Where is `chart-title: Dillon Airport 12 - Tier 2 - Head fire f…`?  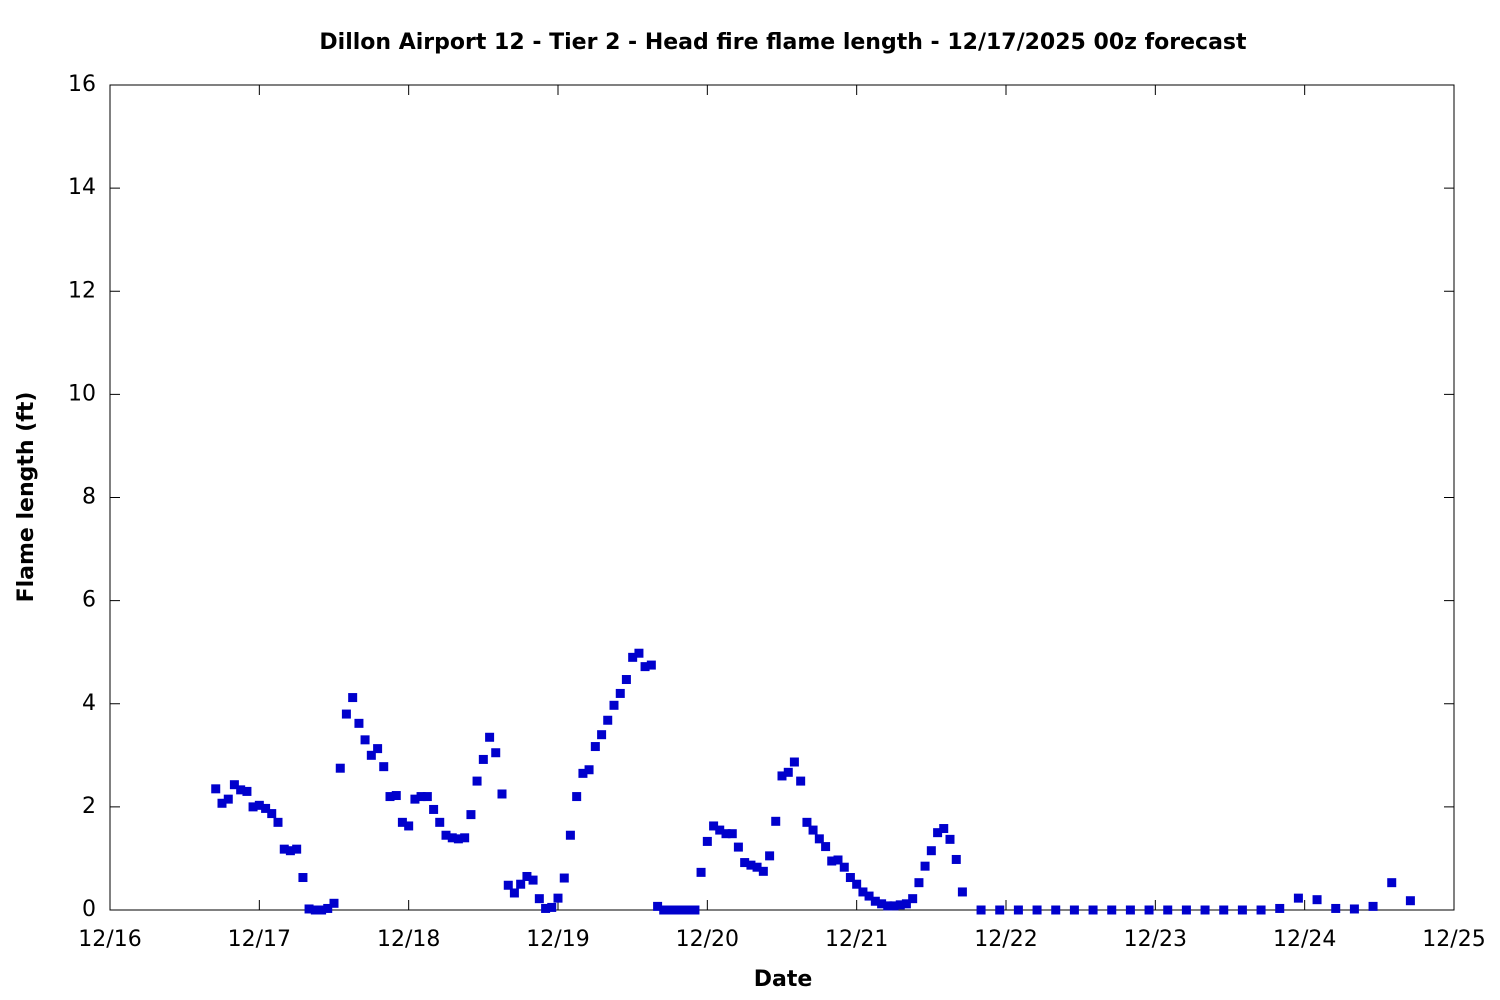 chart-title: Dillon Airport 12 - Tier 2 - Head fire f… is located at coordinates (783, 42).